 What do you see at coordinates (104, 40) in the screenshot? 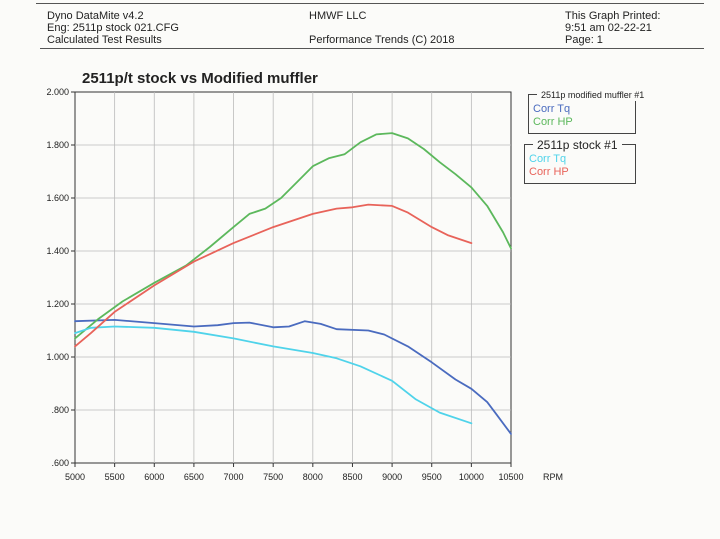
I see `header-results-type: Calculated Test Results` at bounding box center [104, 40].